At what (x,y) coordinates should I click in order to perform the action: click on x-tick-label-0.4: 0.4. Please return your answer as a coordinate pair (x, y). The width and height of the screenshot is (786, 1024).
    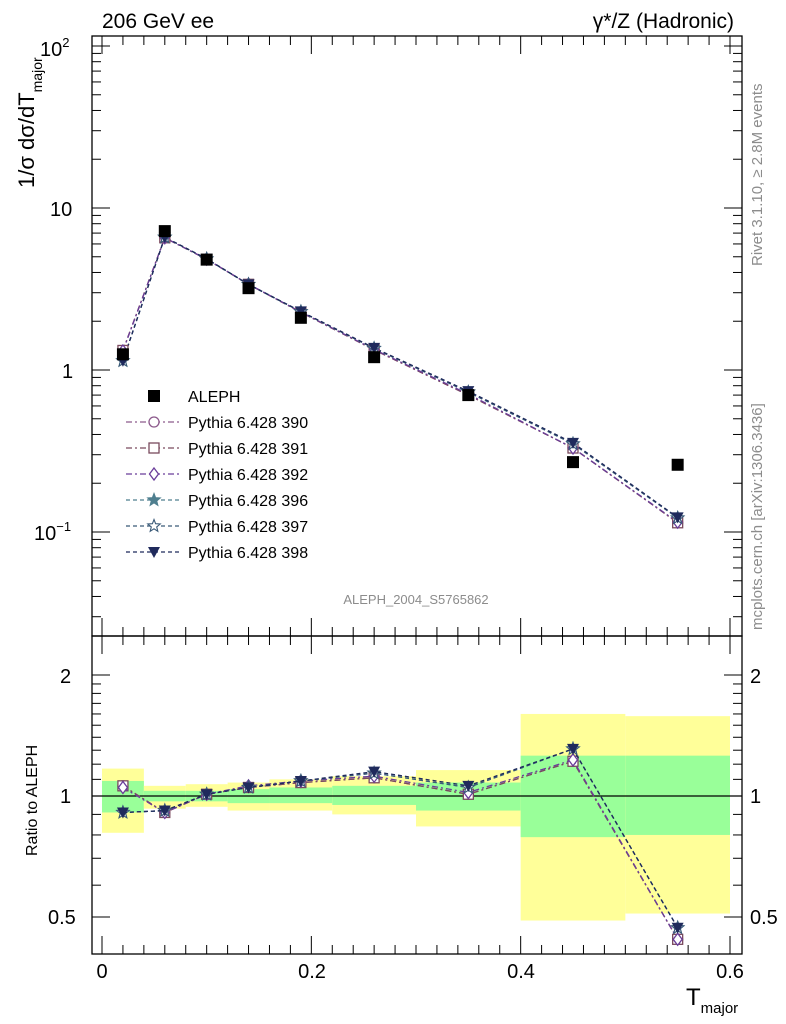
    Looking at the image, I should click on (521, 972).